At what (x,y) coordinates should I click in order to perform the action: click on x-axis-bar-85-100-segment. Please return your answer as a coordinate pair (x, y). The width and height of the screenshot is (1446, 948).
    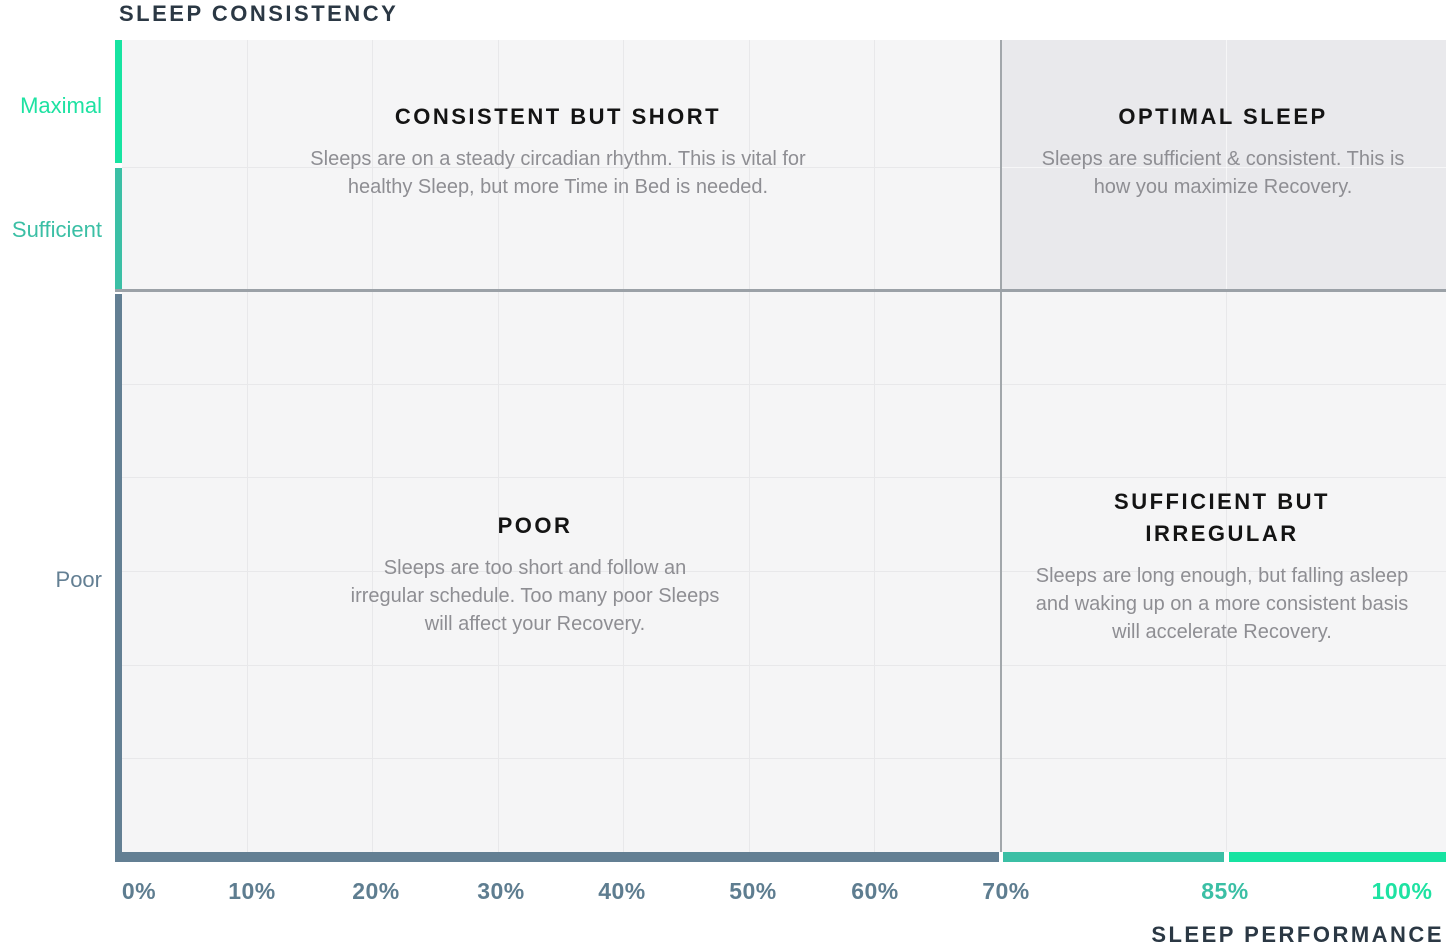
    Looking at the image, I should click on (1337, 857).